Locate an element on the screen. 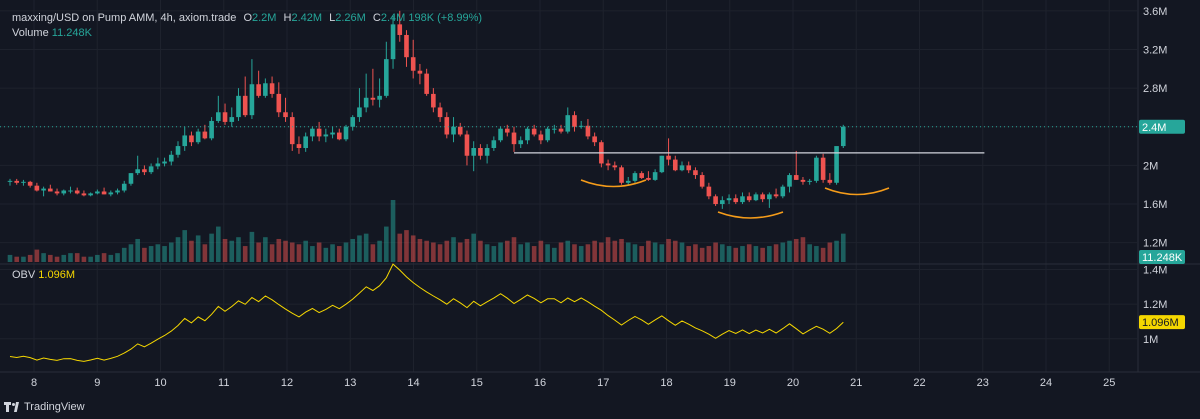 The height and width of the screenshot is (419, 1200). time-tick-label: 21 is located at coordinates (856, 383).